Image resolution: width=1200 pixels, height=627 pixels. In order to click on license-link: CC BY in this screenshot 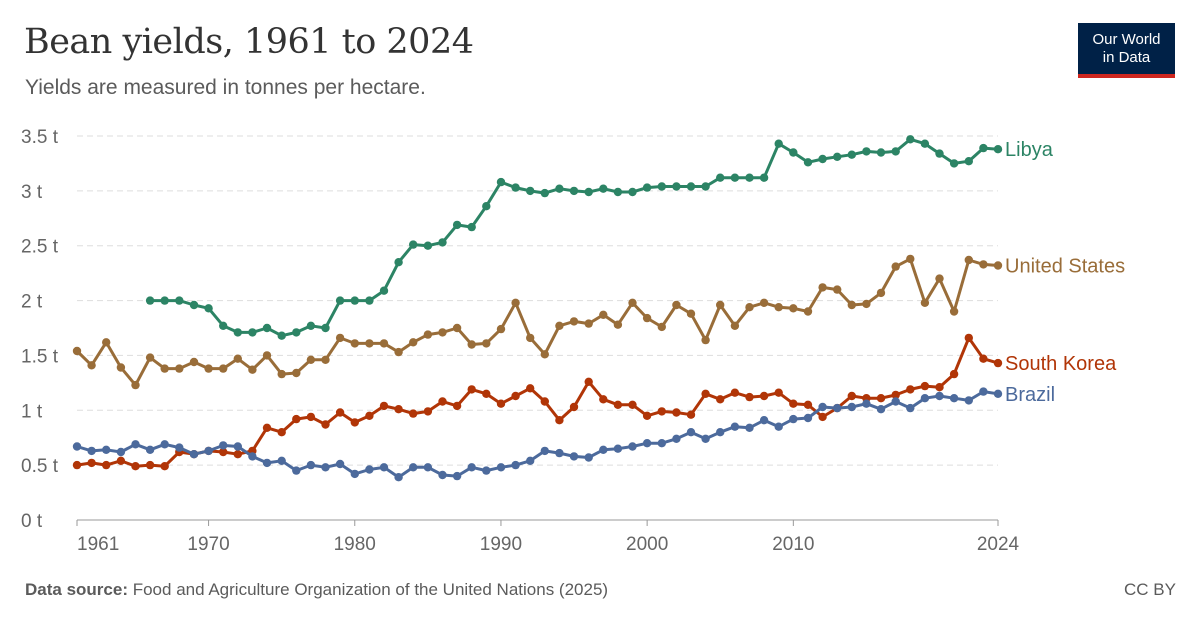, I will do `click(1150, 589)`.